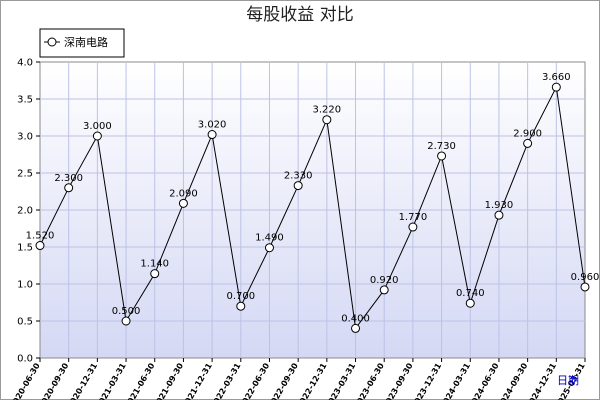 The width and height of the screenshot is (600, 400). What do you see at coordinates (556, 77) in the screenshot?
I see `data-label: 3.660` at bounding box center [556, 77].